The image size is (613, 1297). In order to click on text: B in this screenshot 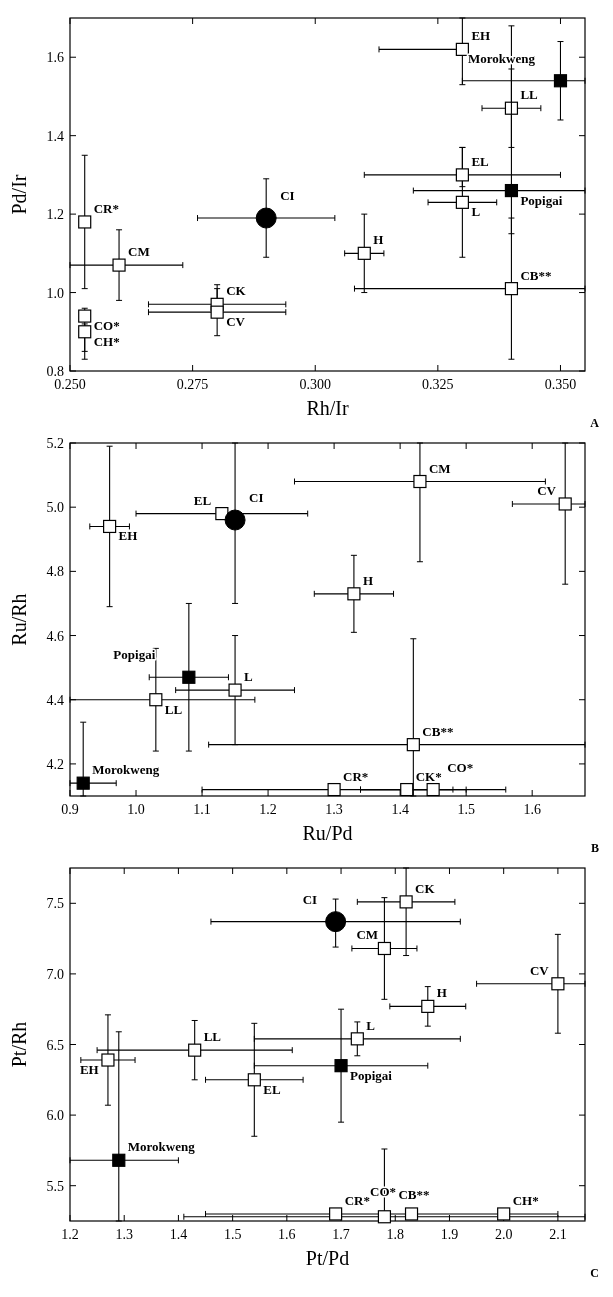, I will do `click(594, 848)`.